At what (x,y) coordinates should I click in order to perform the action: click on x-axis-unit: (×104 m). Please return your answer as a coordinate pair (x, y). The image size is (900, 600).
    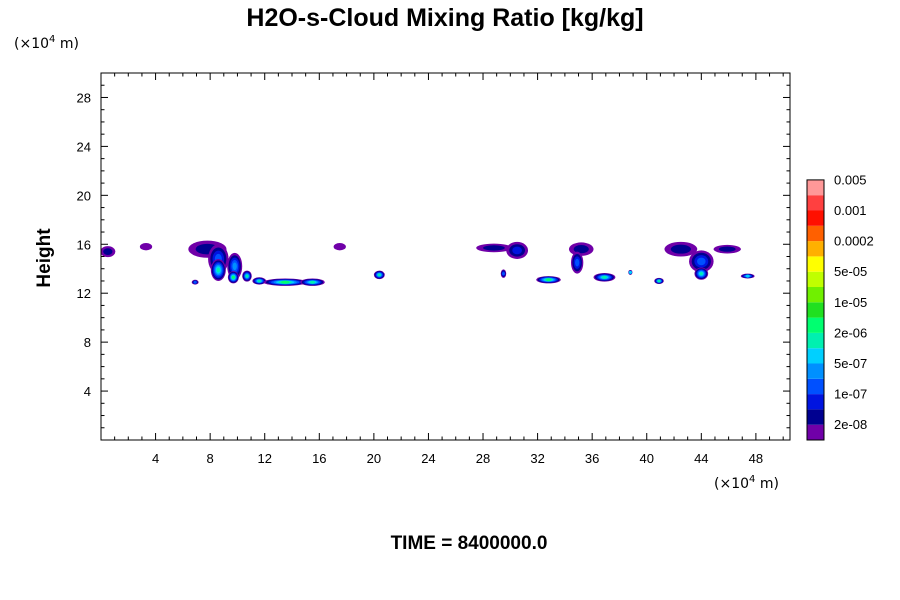
    Looking at the image, I should click on (746, 483).